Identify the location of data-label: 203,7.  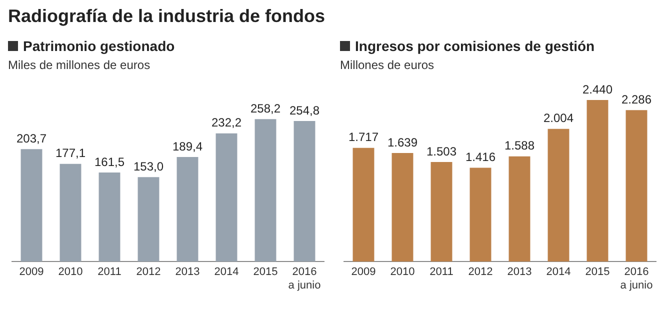
(31, 138).